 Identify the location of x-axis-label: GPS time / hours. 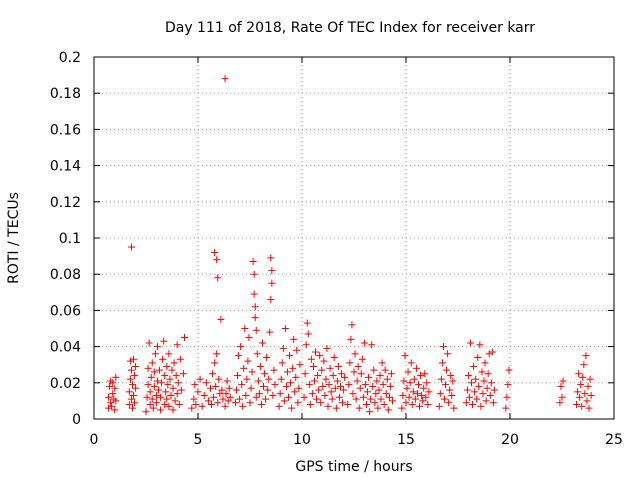
(353, 467).